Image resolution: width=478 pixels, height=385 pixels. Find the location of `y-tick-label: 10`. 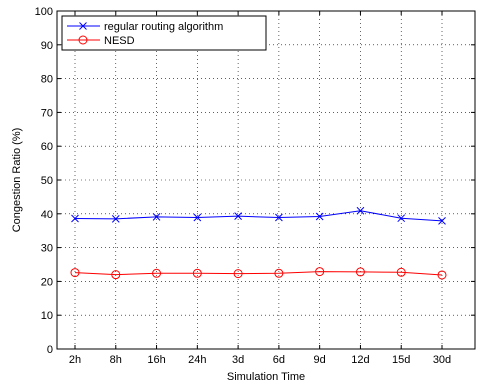

y-tick-label: 10 is located at coordinates (47, 316).